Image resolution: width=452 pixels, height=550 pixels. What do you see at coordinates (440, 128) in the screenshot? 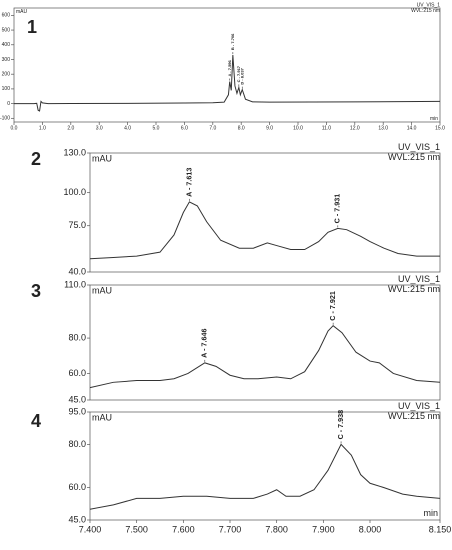
I see `x-tick-label: 15.0` at bounding box center [440, 128].